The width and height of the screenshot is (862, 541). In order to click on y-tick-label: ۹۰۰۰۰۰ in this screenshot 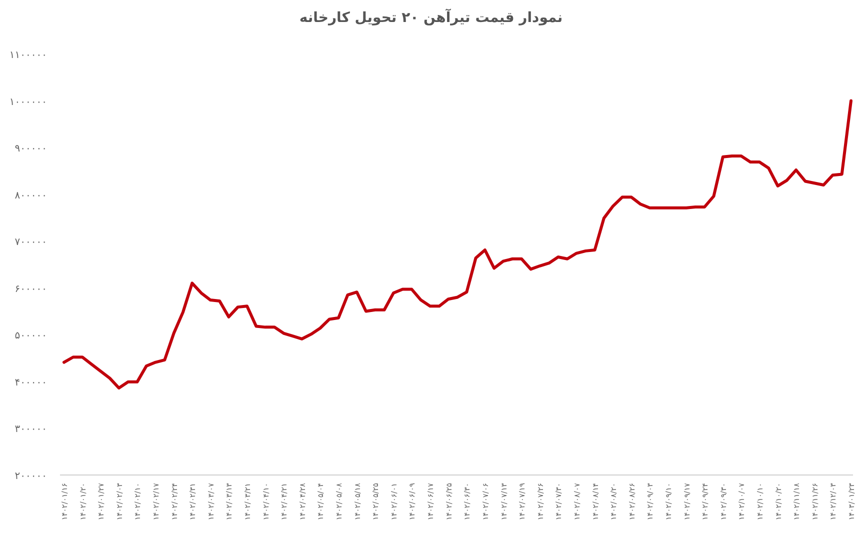, I will do `click(30, 149)`.